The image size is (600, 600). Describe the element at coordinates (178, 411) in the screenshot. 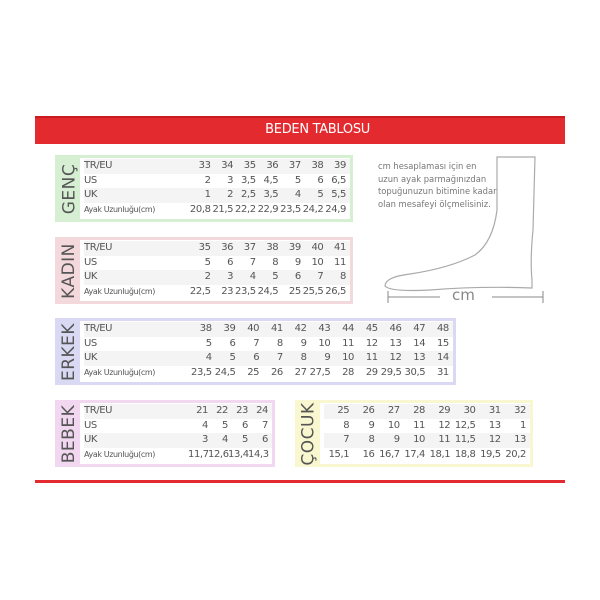

I see `table-row: TR/EU 21 22 23 24` at that location.